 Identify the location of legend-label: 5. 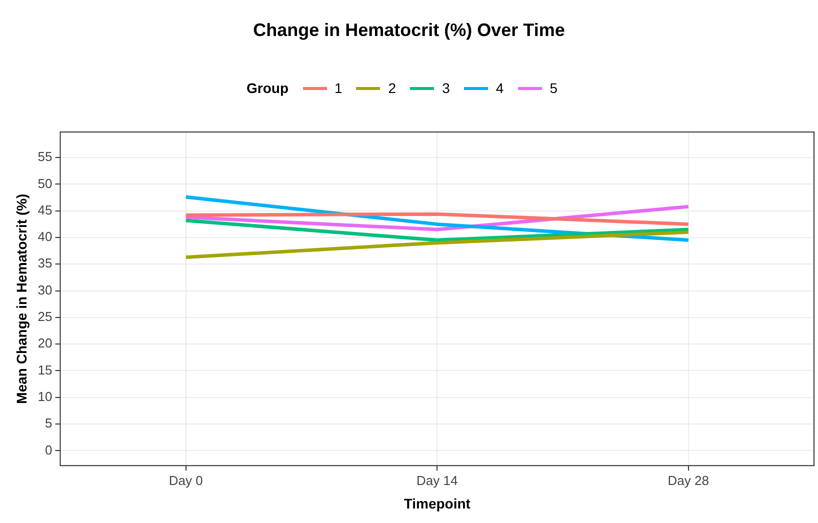
(554, 88).